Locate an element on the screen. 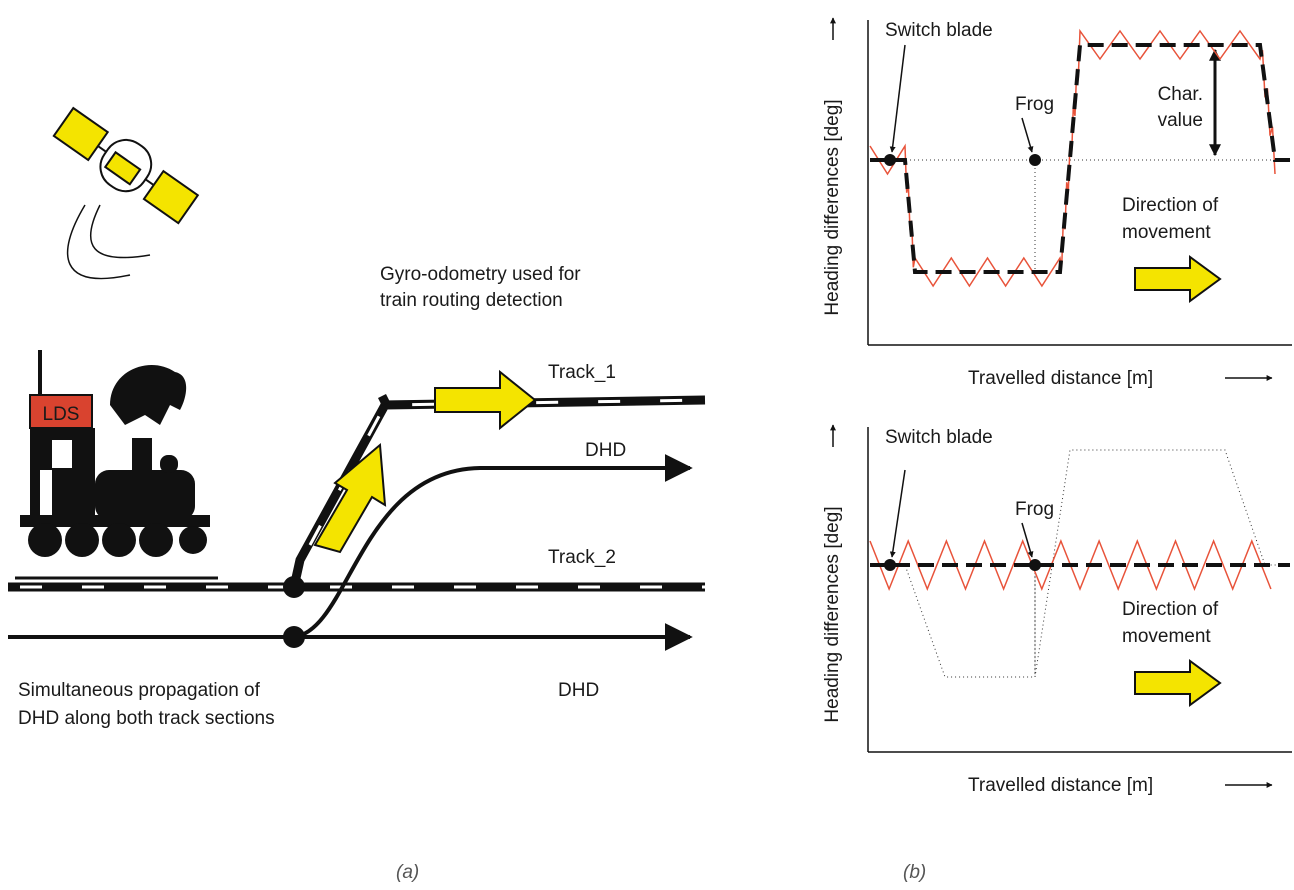 This screenshot has height=890, width=1294. lds-label: LDS is located at coordinates (61, 414).